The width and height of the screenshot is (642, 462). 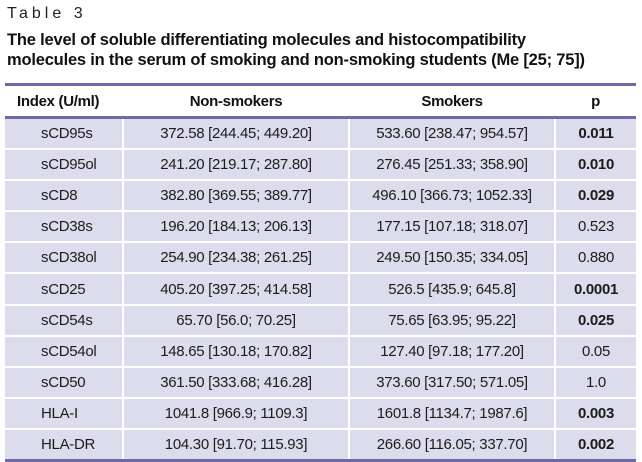 What do you see at coordinates (595, 196) in the screenshot?
I see `cell-p: 0.029` at bounding box center [595, 196].